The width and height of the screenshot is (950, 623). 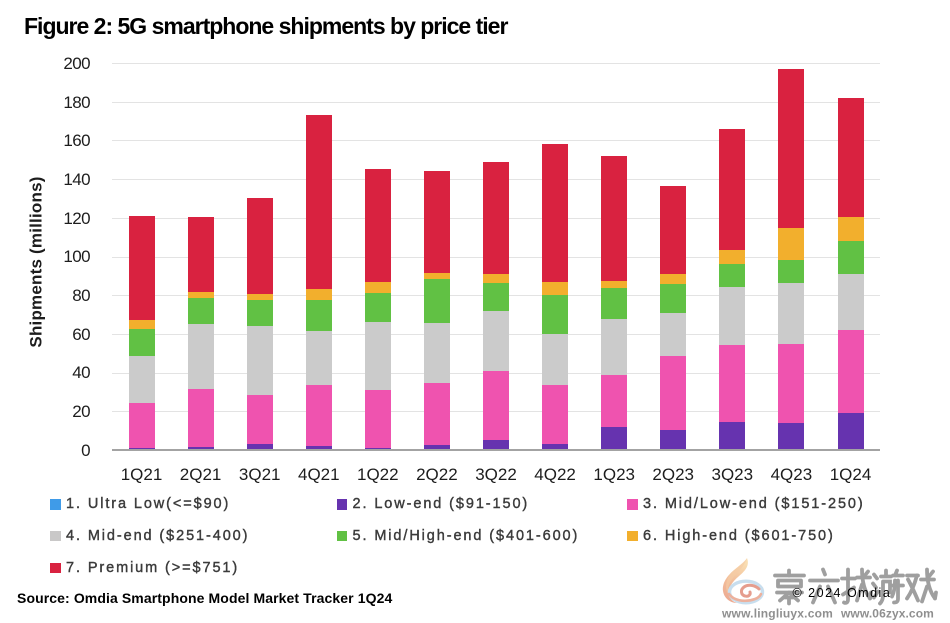 I want to click on svg-text: www.lingliuyx.com, so click(x=777, y=614).